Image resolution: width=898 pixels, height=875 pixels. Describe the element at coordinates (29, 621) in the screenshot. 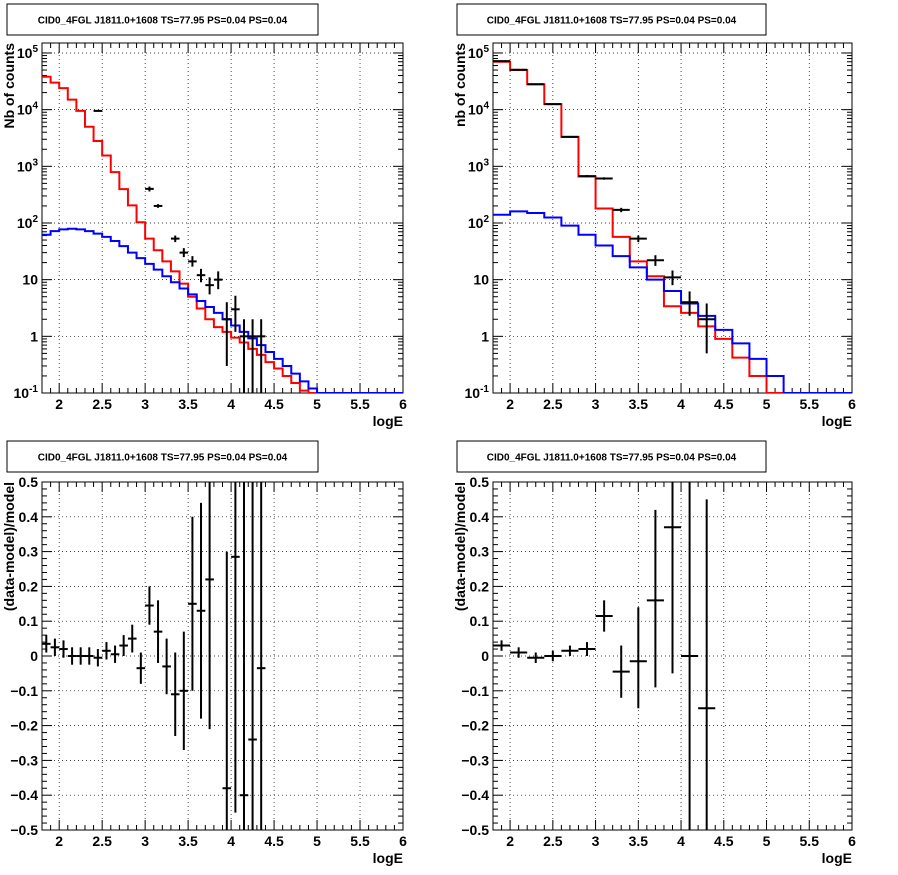

I see `y-tick-label: 0.1` at that location.